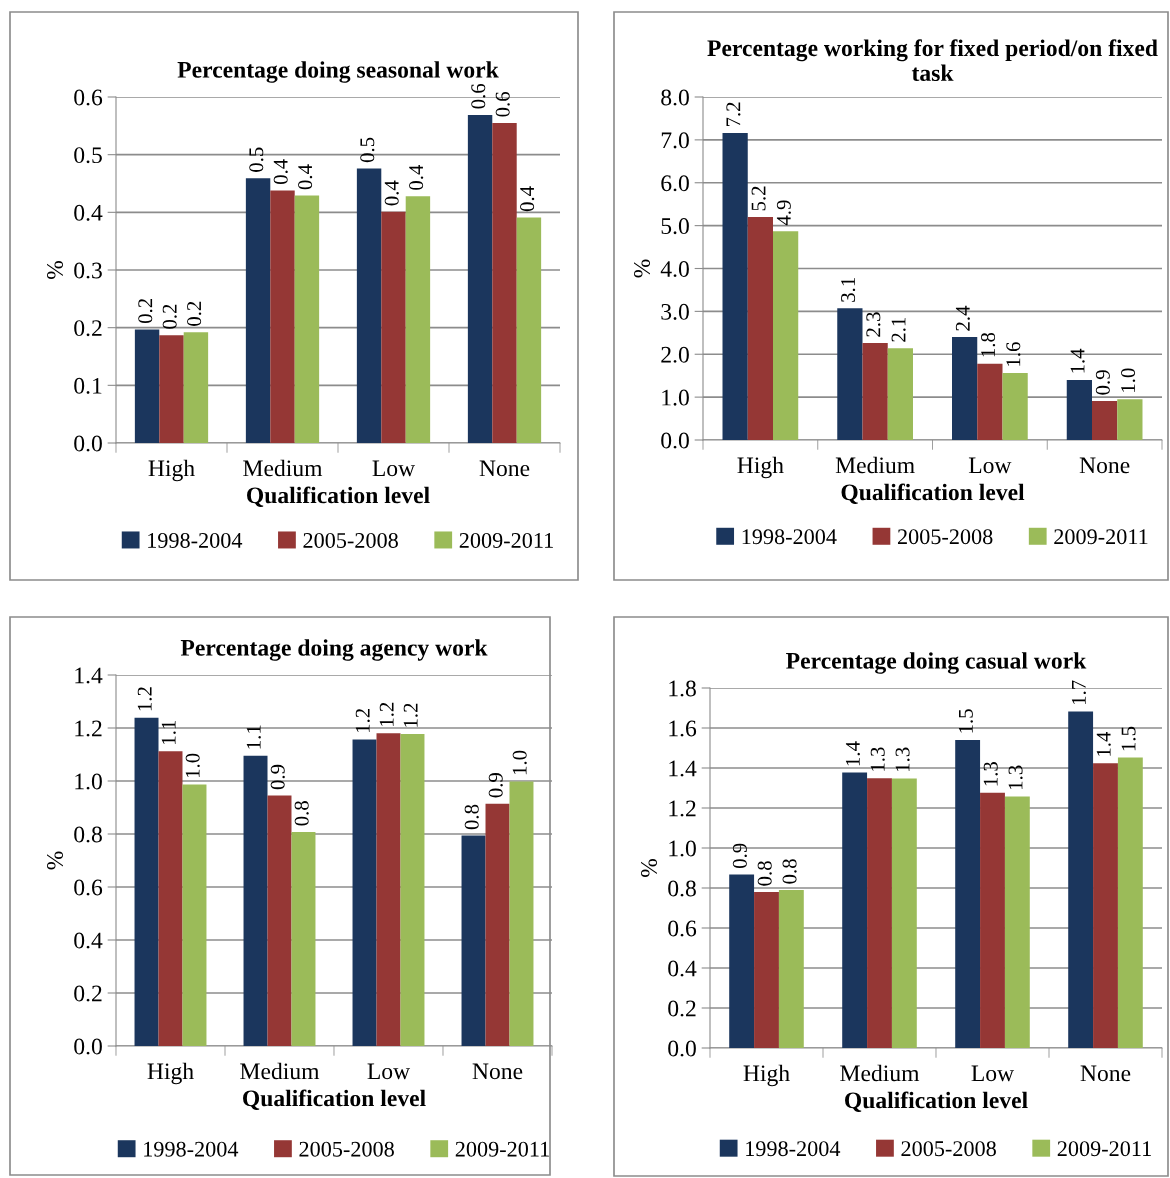 This screenshot has width=1170, height=1178. Describe the element at coordinates (674, 269) in the screenshot. I see `text: 4.0` at that location.